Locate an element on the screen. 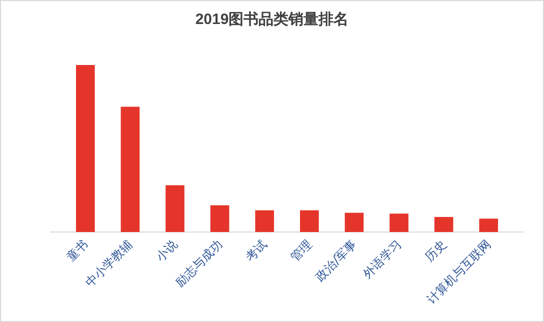 Image resolution: width=544 pixels, height=322 pixels. x-tick-label: 政治/军事 is located at coordinates (336, 260).